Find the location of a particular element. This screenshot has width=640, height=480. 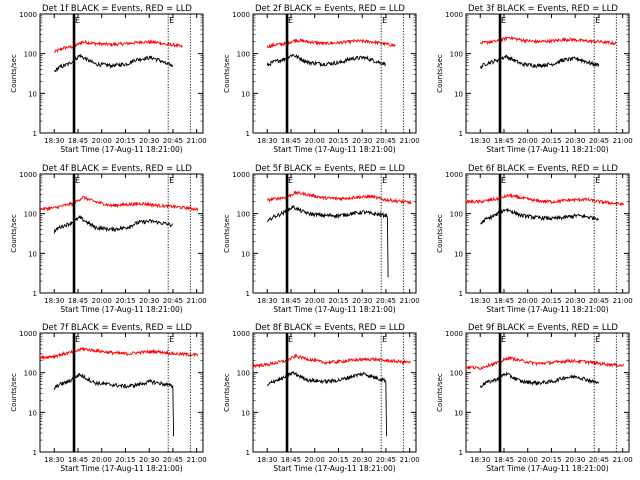

panel-title: Det 5f BLACK = Events, RED = LLD is located at coordinates (330, 169).